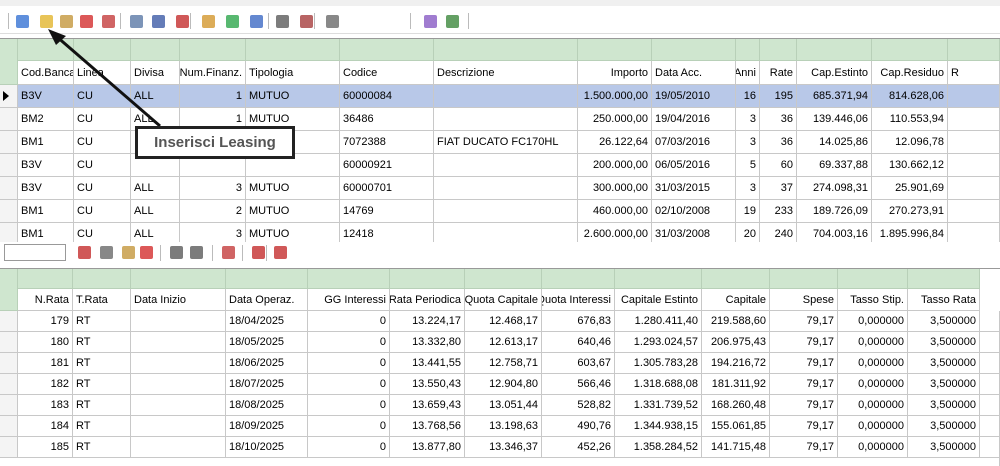 The image size is (1000, 466). What do you see at coordinates (694, 142) in the screenshot?
I see `grid-cell: 07/03/2016` at bounding box center [694, 142].